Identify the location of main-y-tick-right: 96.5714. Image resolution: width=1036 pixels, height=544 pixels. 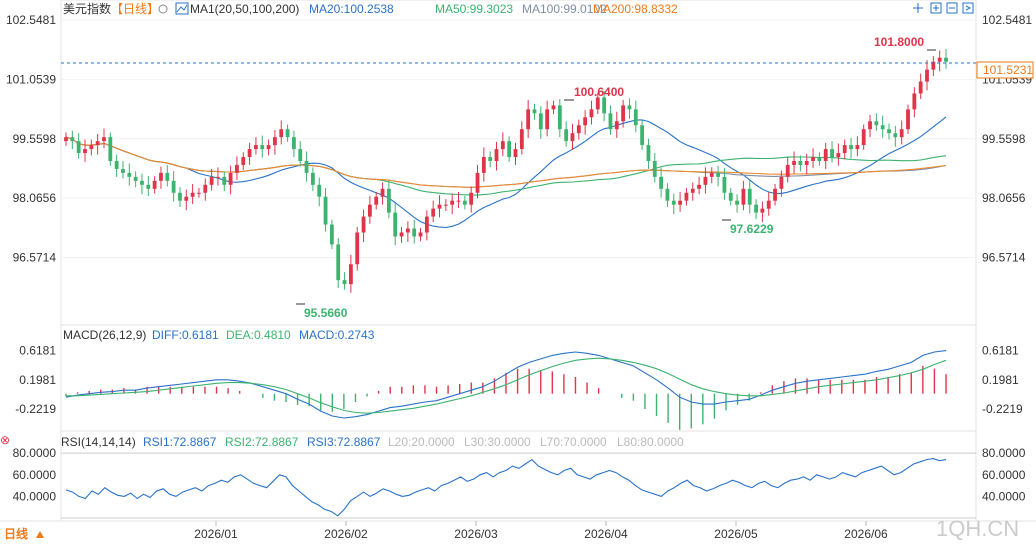
(1004, 257).